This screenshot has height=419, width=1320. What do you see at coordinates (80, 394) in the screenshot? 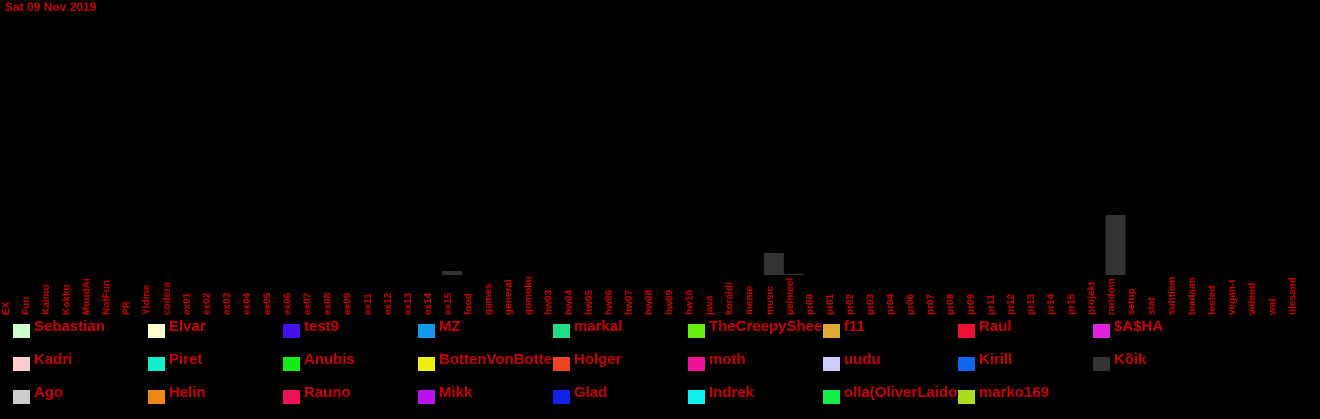
I see `legend-item: Ago` at bounding box center [80, 394].